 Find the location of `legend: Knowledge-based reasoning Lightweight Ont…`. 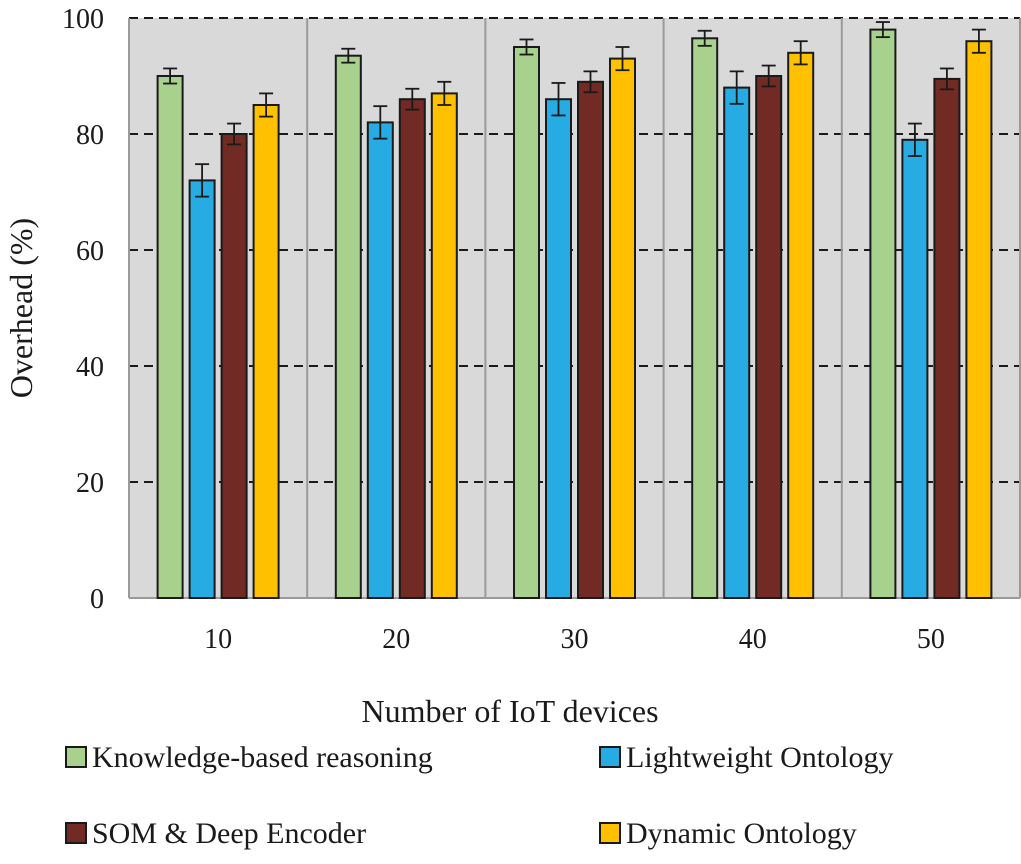

legend: Knowledge-based reasoning Lightweight Ont… is located at coordinates (479, 795).